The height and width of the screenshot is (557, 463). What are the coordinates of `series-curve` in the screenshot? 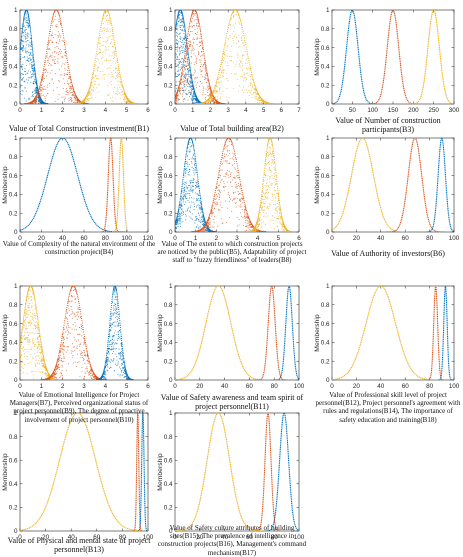 It's located at (72, 185).